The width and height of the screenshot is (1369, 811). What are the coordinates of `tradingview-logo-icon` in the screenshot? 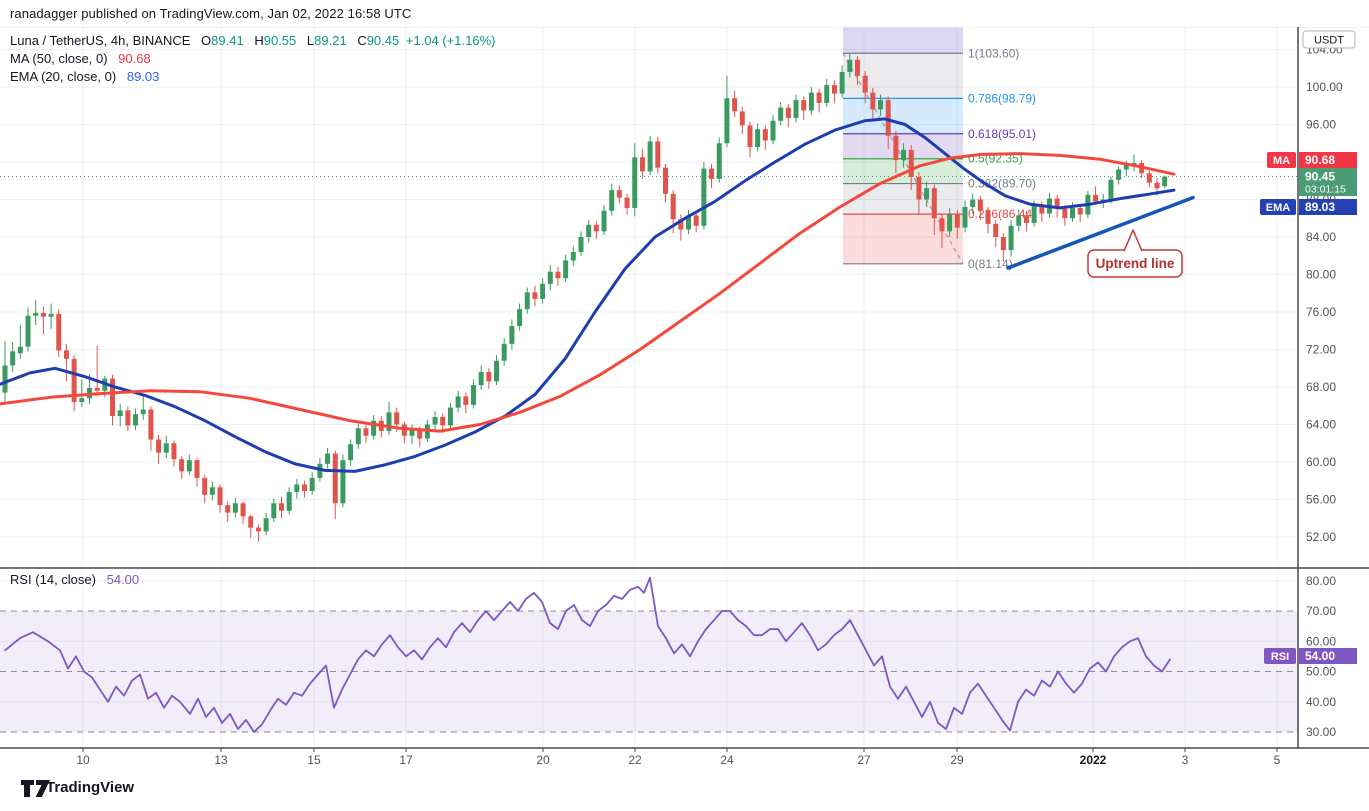 It's located at (36, 789).